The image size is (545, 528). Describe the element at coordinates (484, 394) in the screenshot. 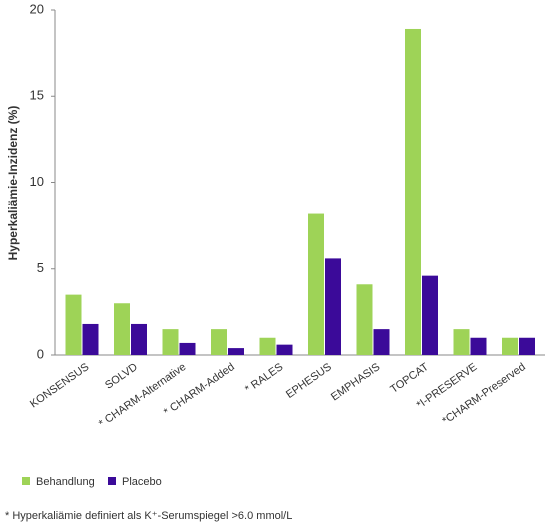

I see `x-tick-label: *CHARM-Preserved` at that location.